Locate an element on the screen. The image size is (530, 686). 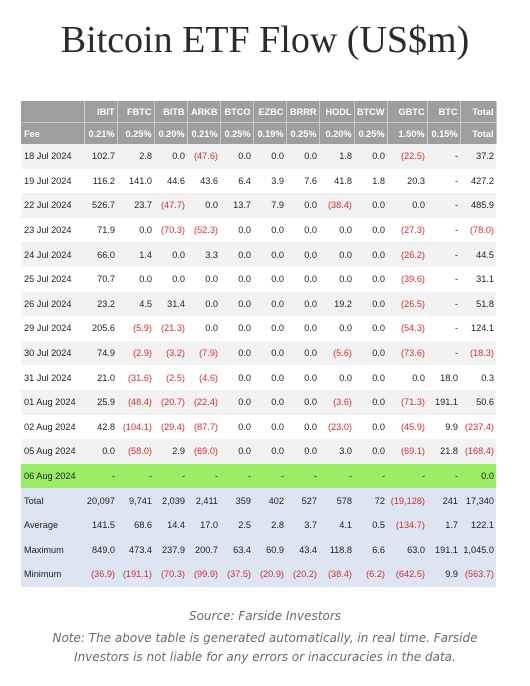
fee-cell-btcw: 0.25% is located at coordinates (371, 133).